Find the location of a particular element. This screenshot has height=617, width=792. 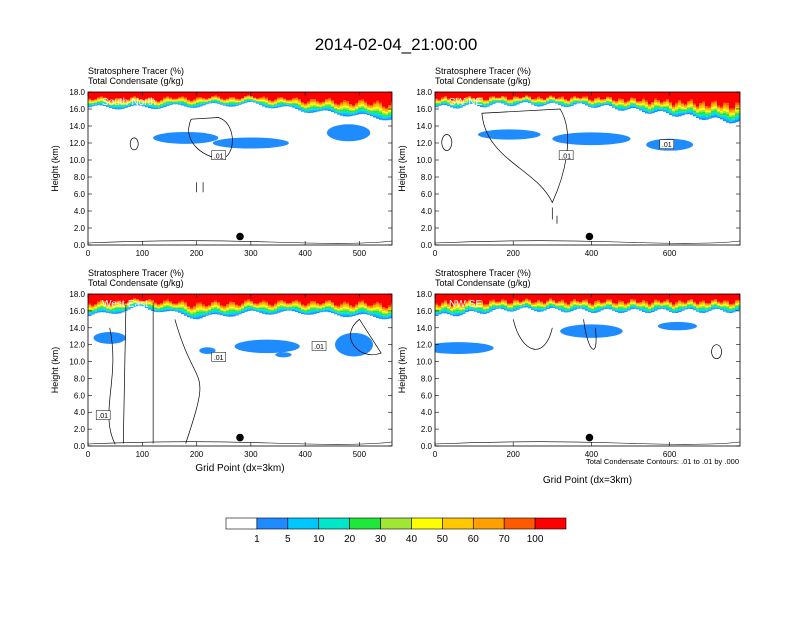

colorbar-swatch is located at coordinates (519, 523).